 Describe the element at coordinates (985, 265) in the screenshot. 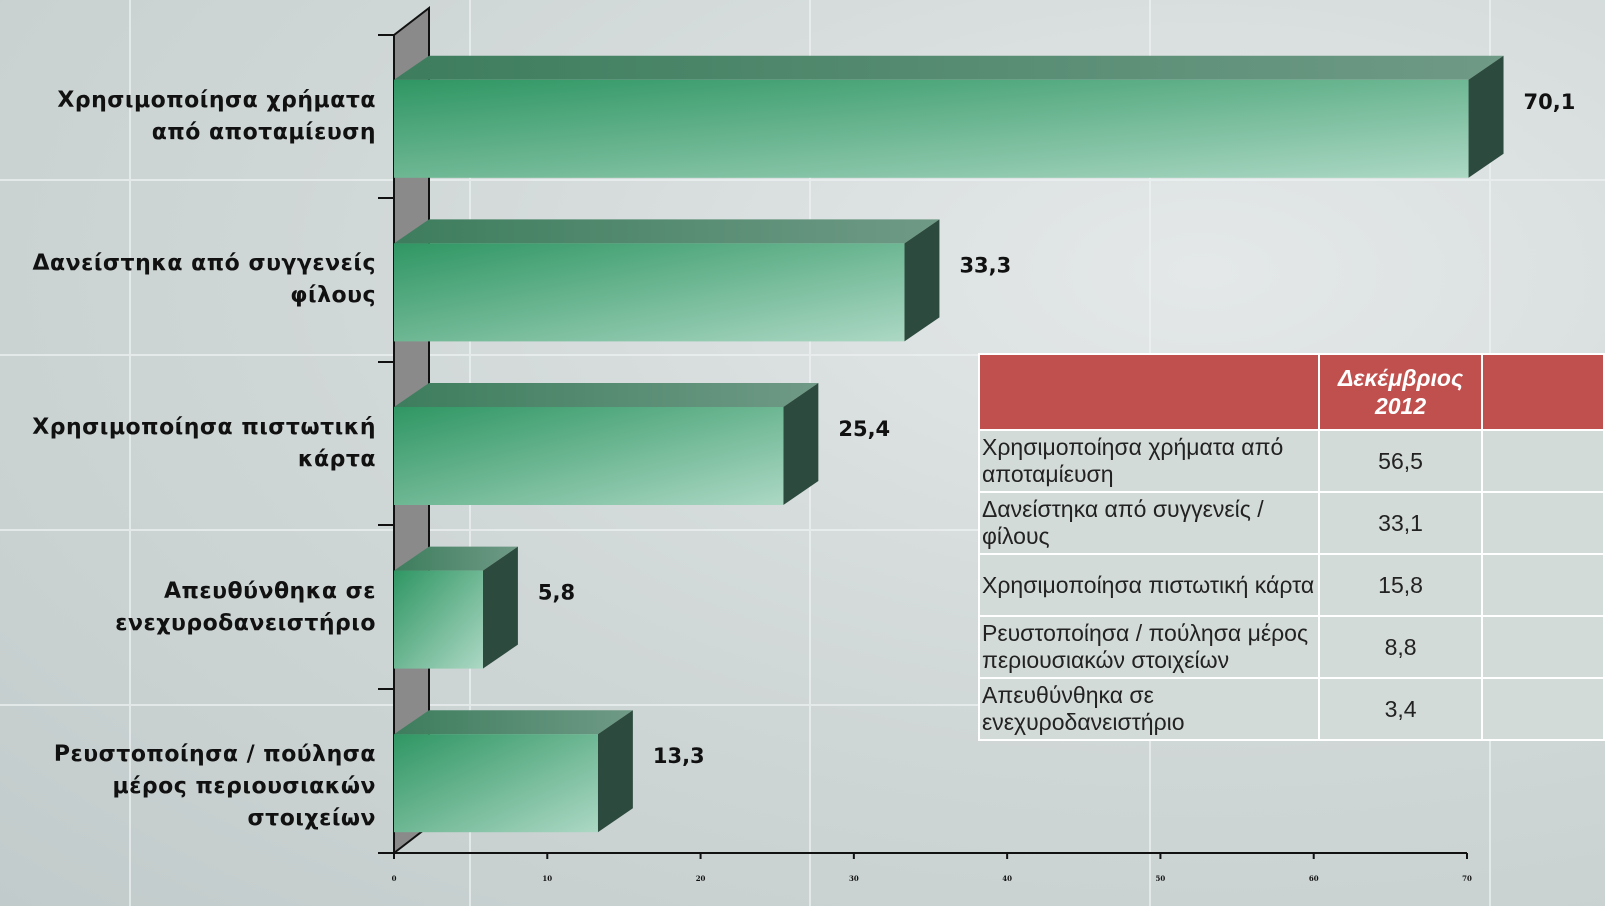

I see `value-label: 33,3` at that location.